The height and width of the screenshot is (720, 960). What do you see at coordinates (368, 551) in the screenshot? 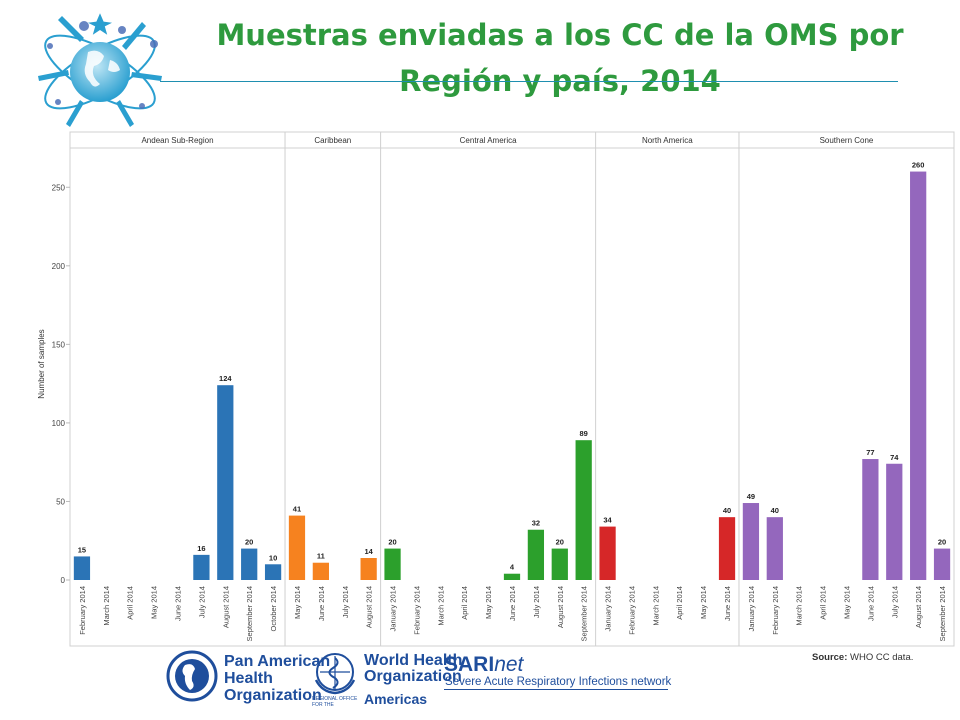
I see `bar-value-label: 14` at bounding box center [368, 551].